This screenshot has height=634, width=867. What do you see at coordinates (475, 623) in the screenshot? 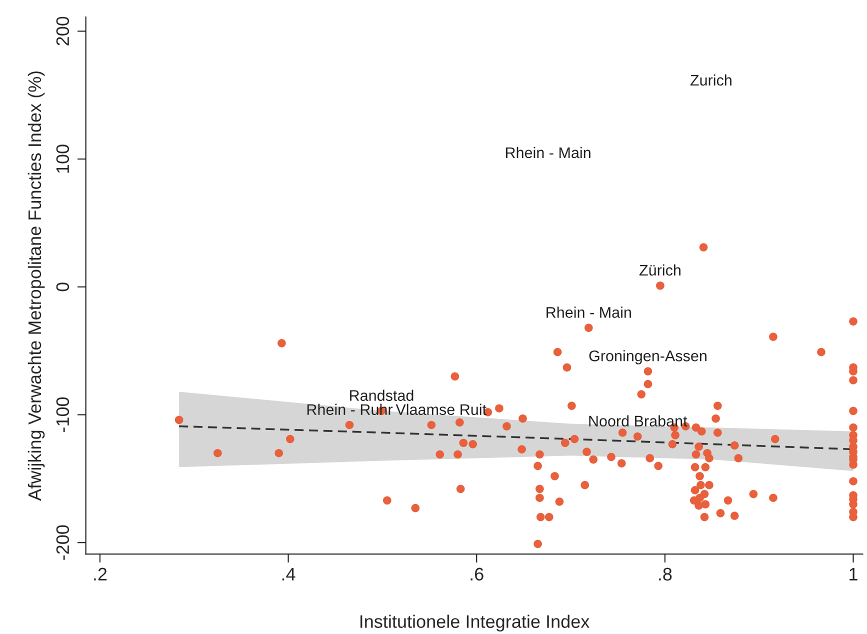
I see `x-axis-title: Institutionele Integratie Index` at bounding box center [475, 623].